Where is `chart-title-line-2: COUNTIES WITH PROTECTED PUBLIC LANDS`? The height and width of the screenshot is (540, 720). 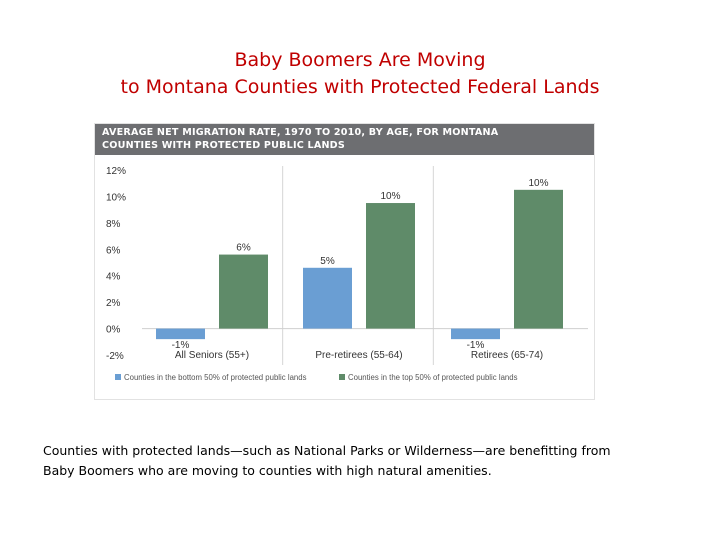 chart-title-line-2: COUNTIES WITH PROTECTED PUBLIC LANDS is located at coordinates (223, 145).